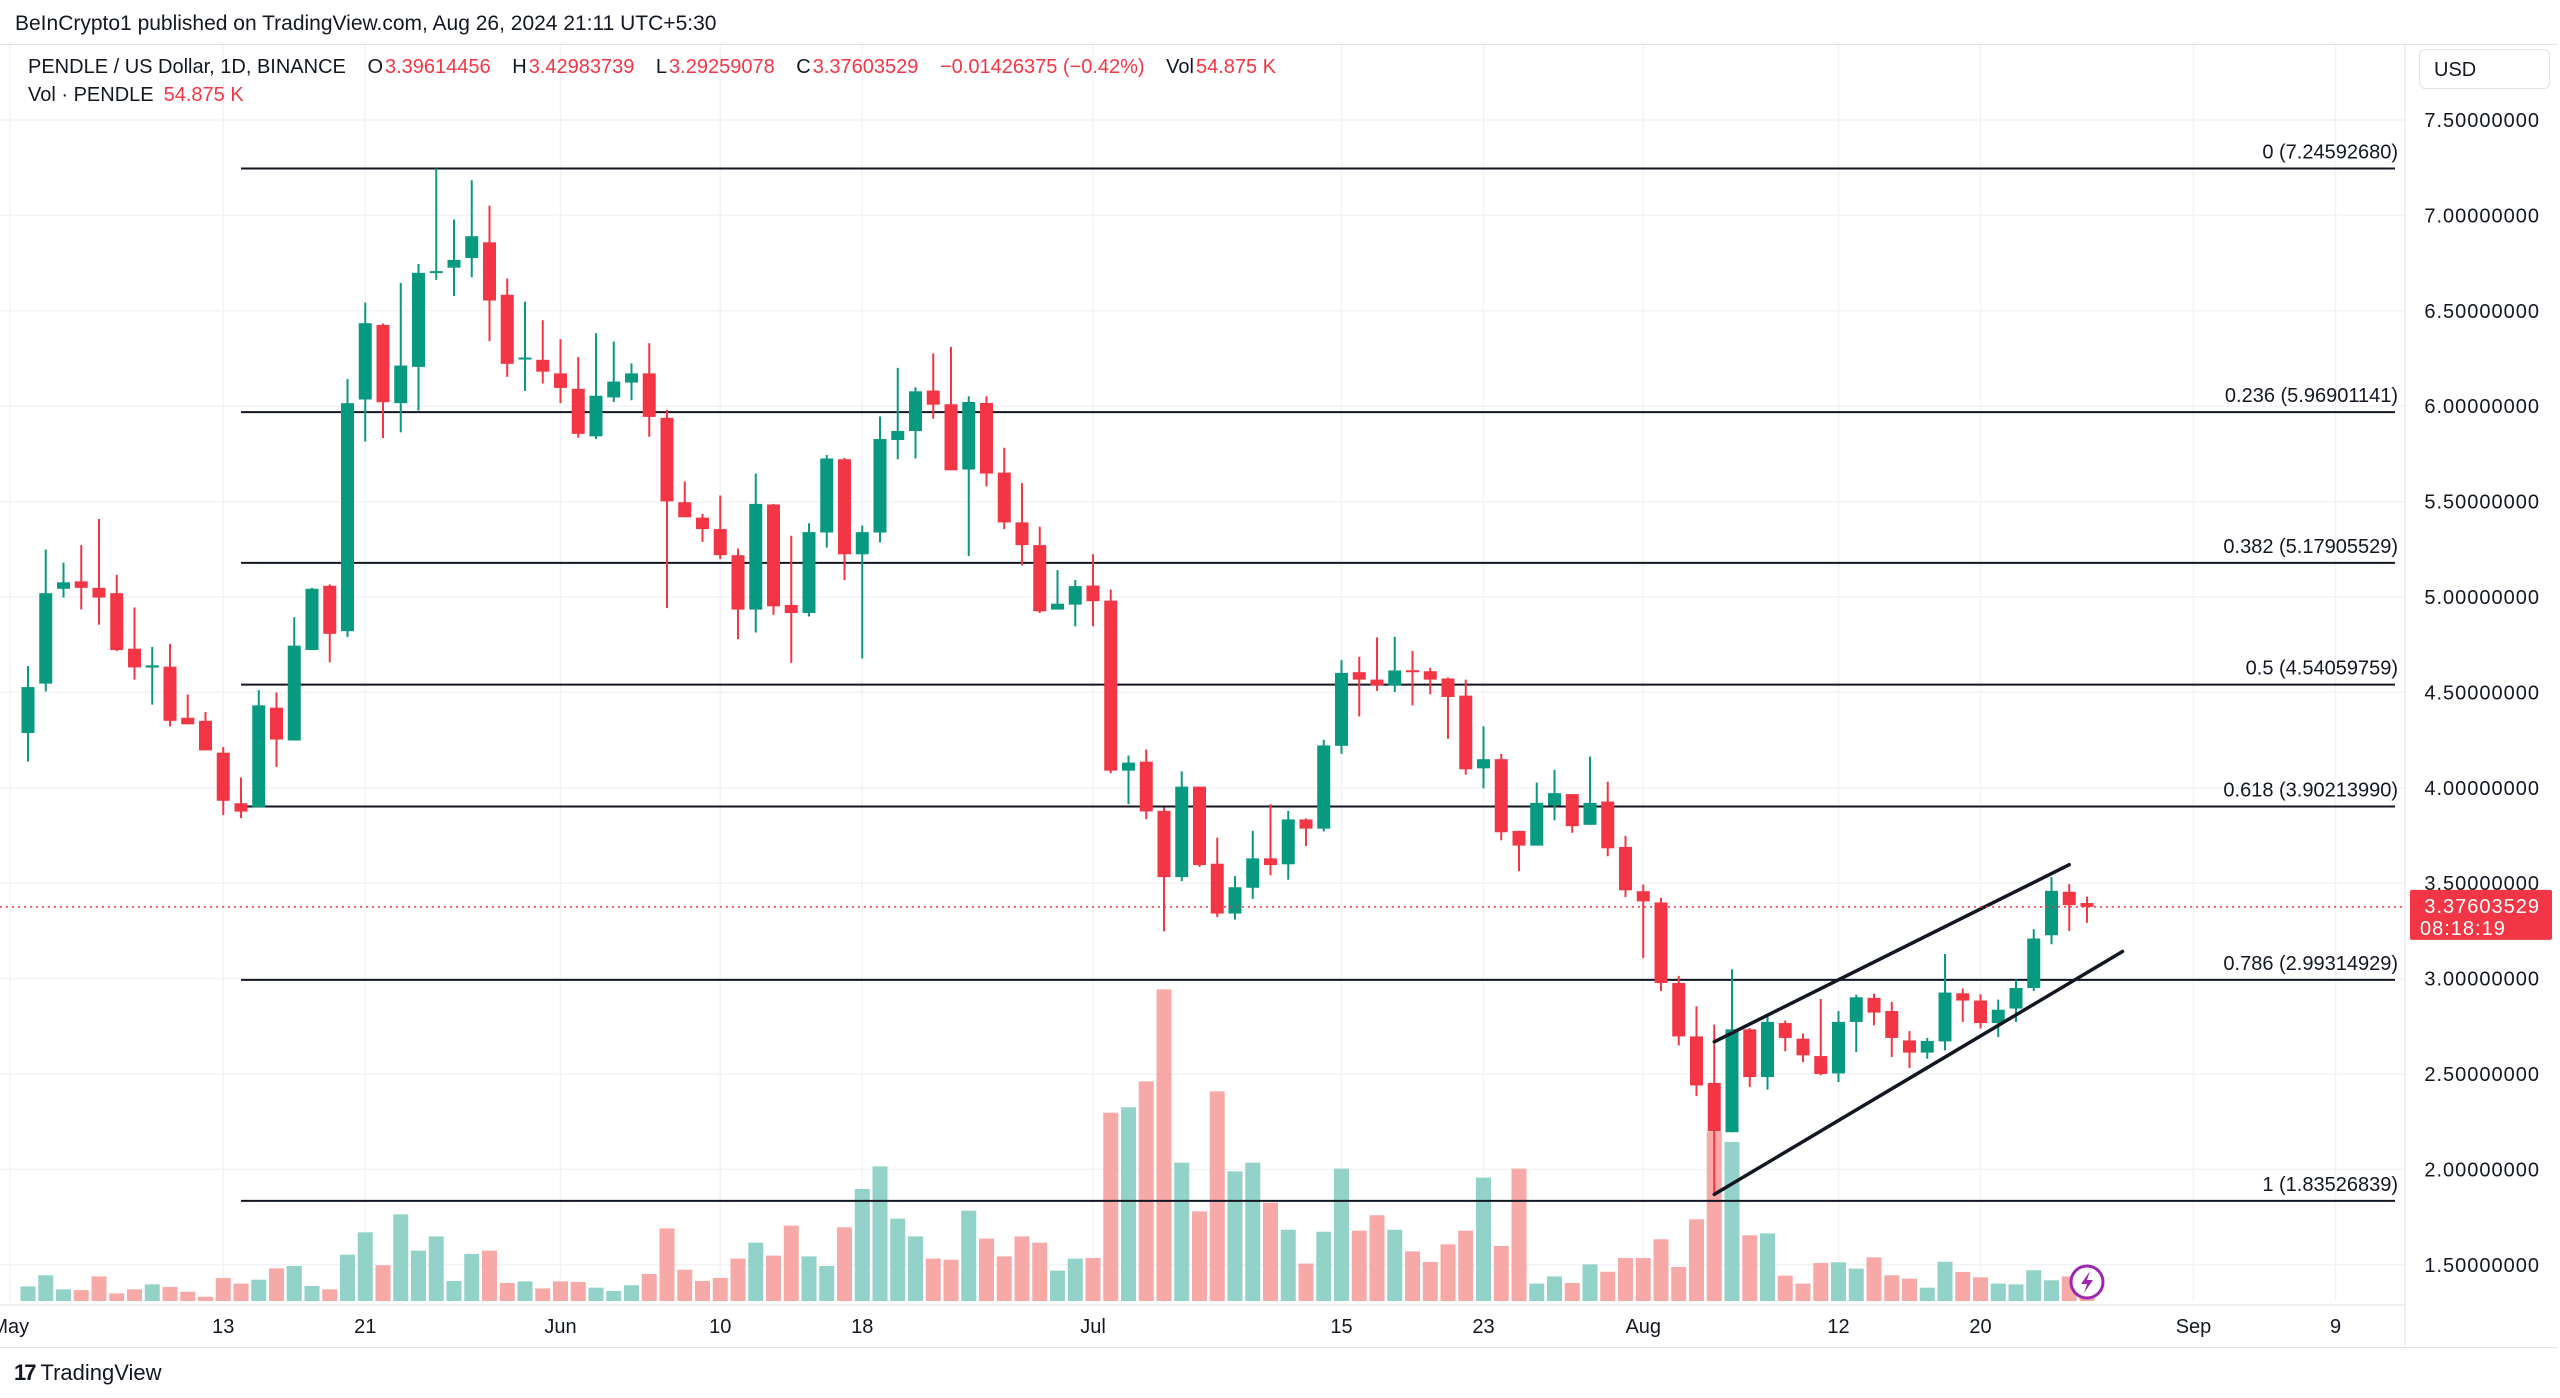 The width and height of the screenshot is (2560, 1398). What do you see at coordinates (88, 1373) in the screenshot?
I see `tradingview-logo: 17 TradingView` at bounding box center [88, 1373].